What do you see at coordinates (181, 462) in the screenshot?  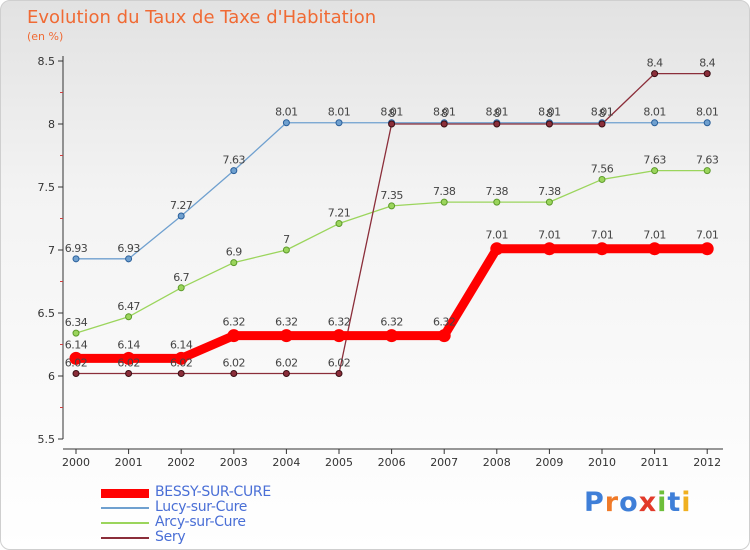 I see `x-tick-label: 2002` at bounding box center [181, 462].